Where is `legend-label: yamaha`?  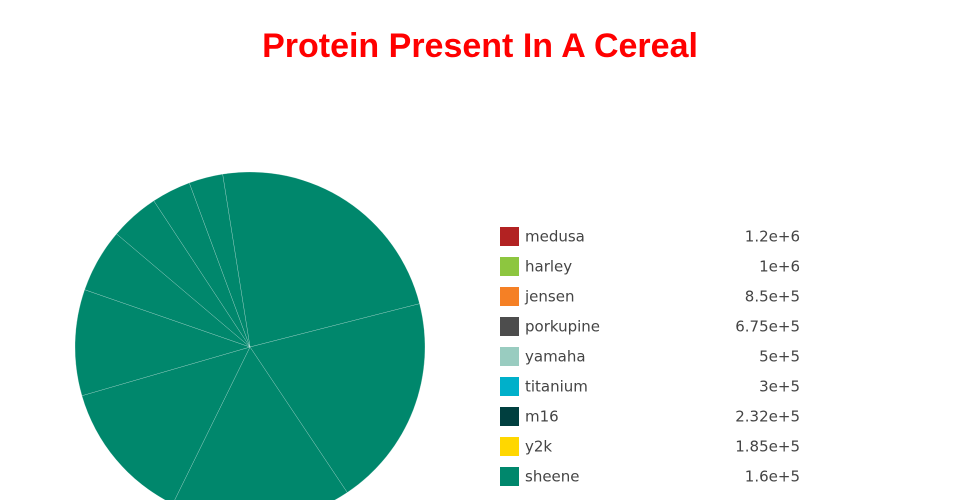
legend-label: yamaha is located at coordinates (555, 357).